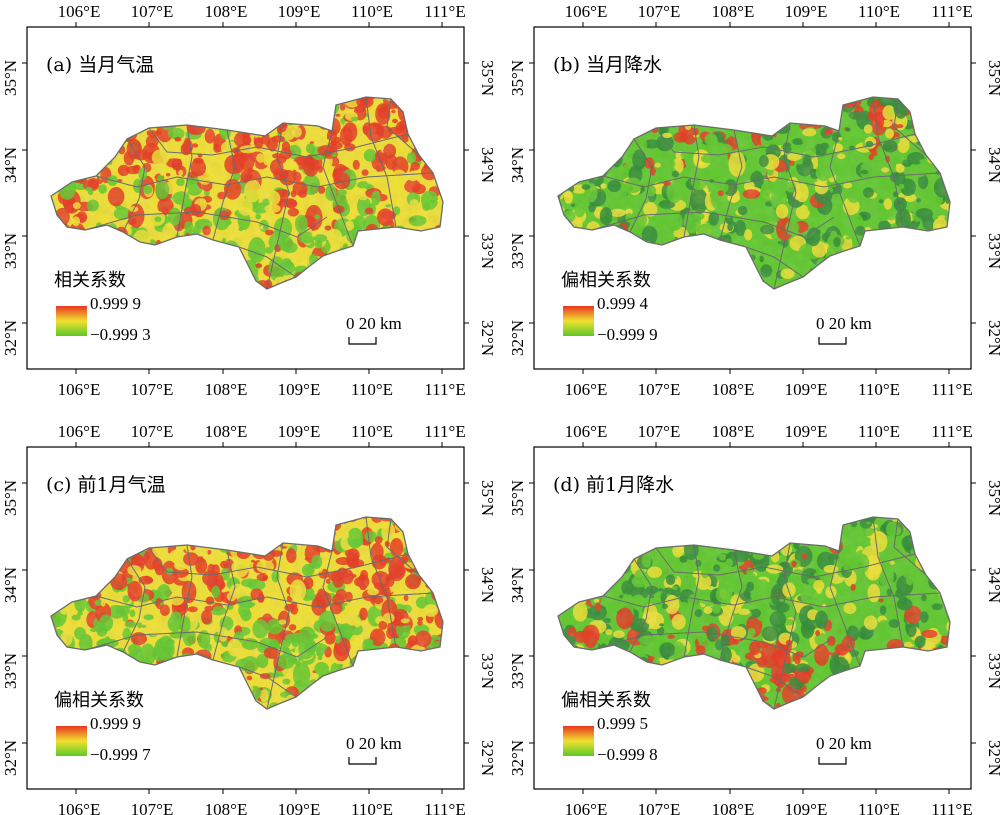  What do you see at coordinates (627, 754) in the screenshot?
I see `legend-min-label: −0.999 8` at bounding box center [627, 754].